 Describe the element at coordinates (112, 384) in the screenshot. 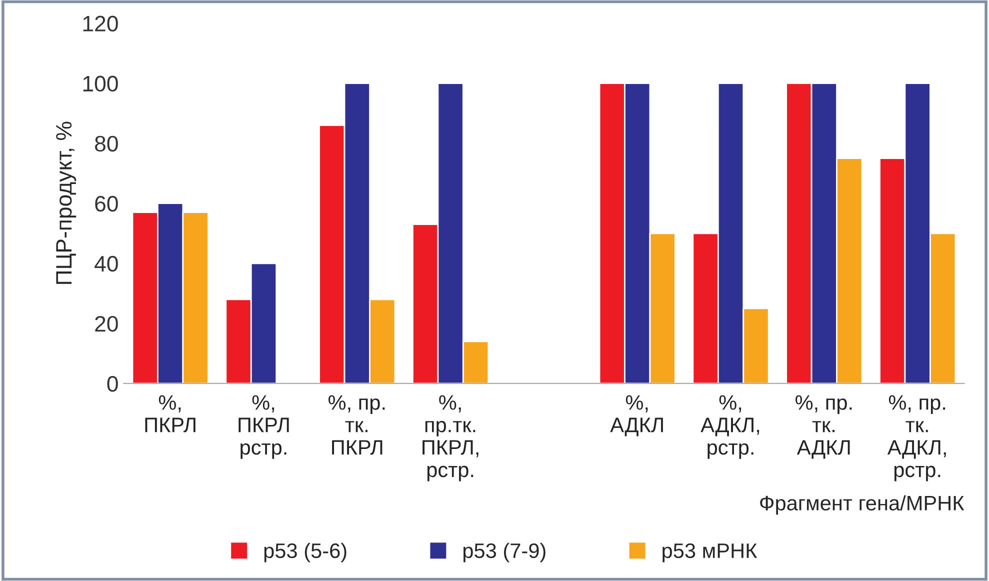

I see `y-tick-label: 0` at that location.